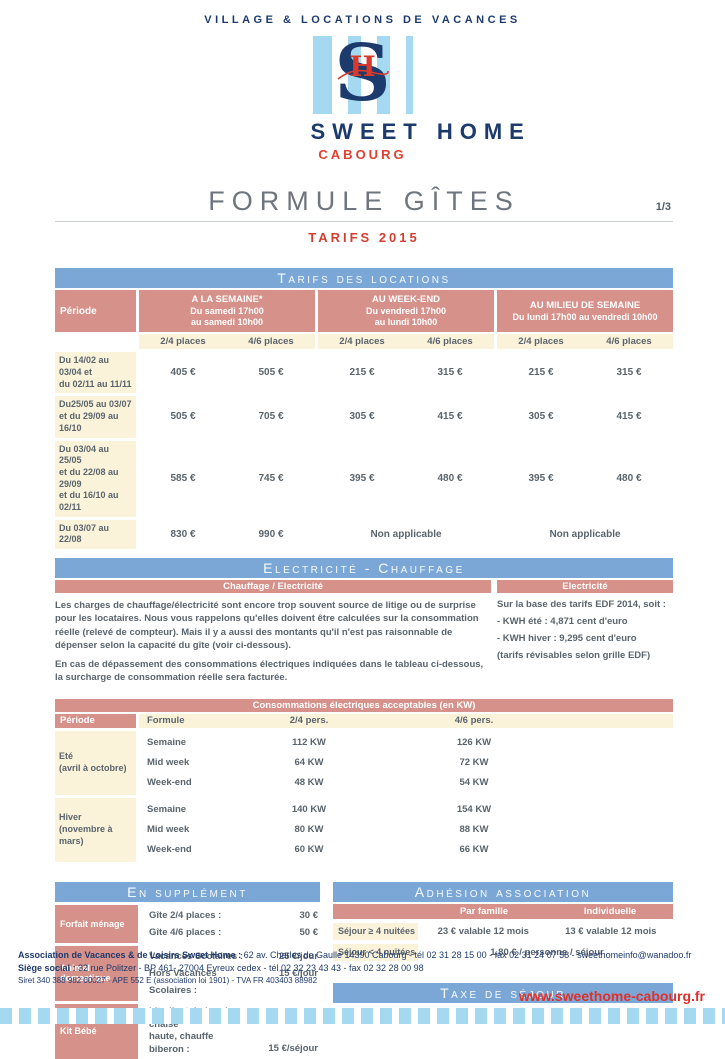  Describe the element at coordinates (167, 809) in the screenshot. I see `formule-cell: Semaine` at that location.